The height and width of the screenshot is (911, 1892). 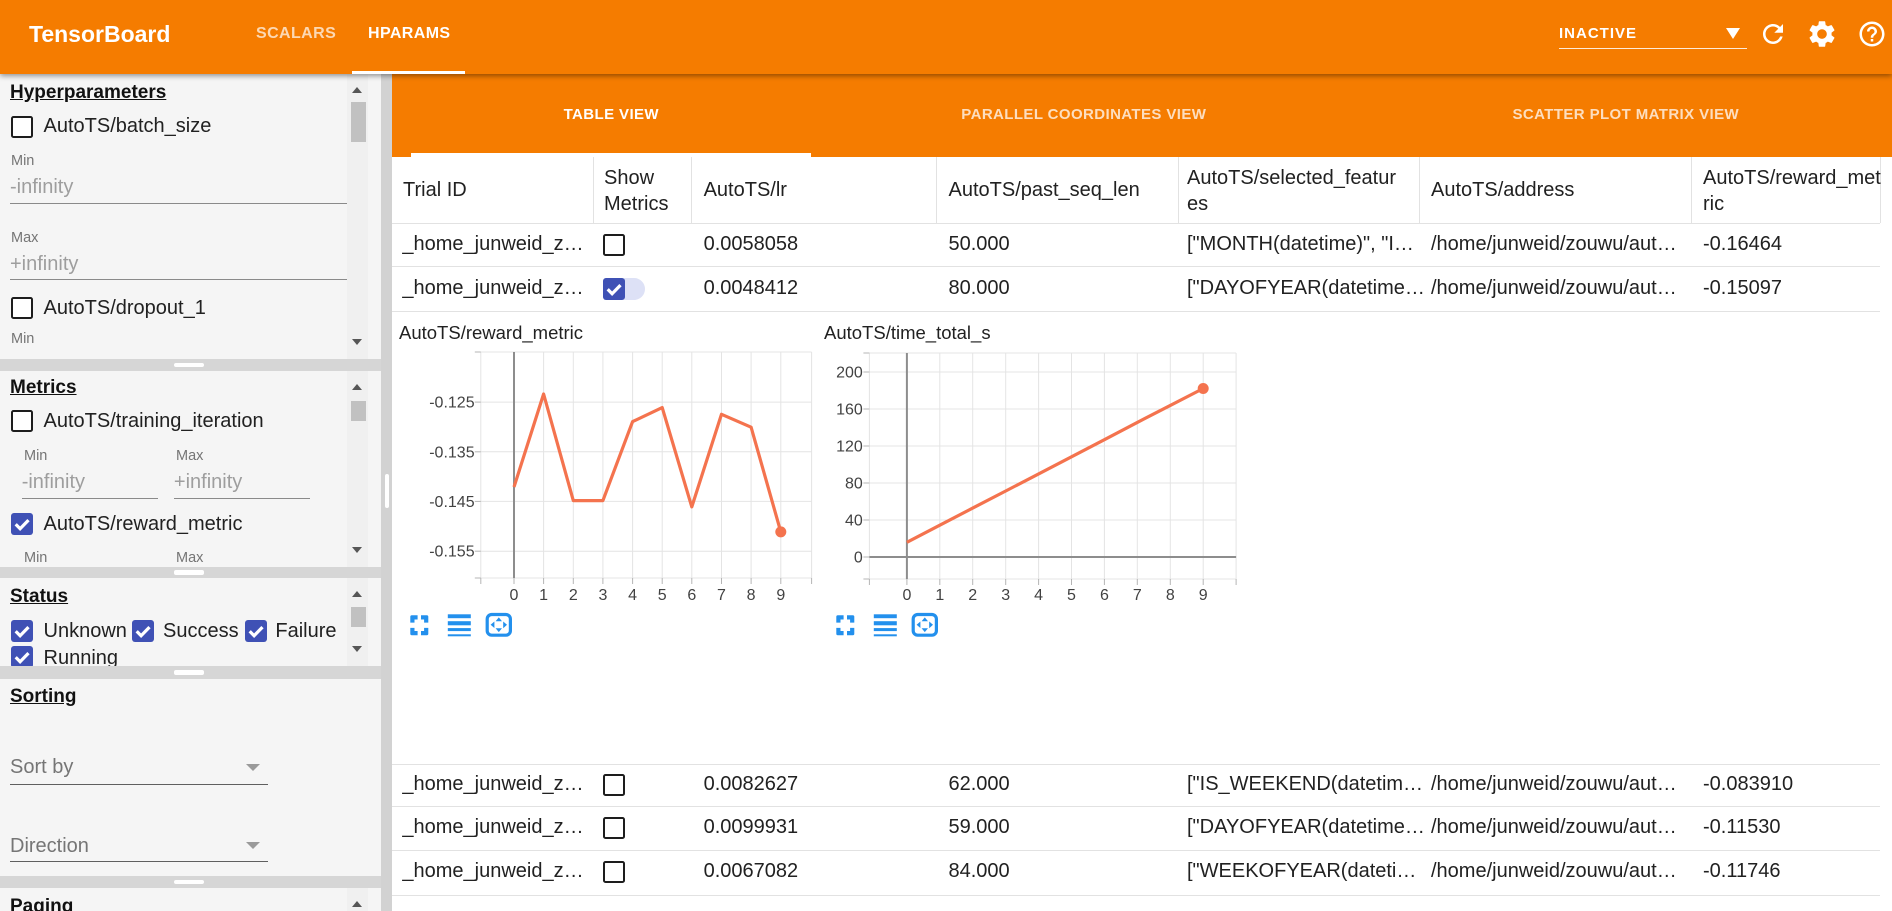 What do you see at coordinates (451, 452) in the screenshot?
I see `svg-text: -0.135` at bounding box center [451, 452].